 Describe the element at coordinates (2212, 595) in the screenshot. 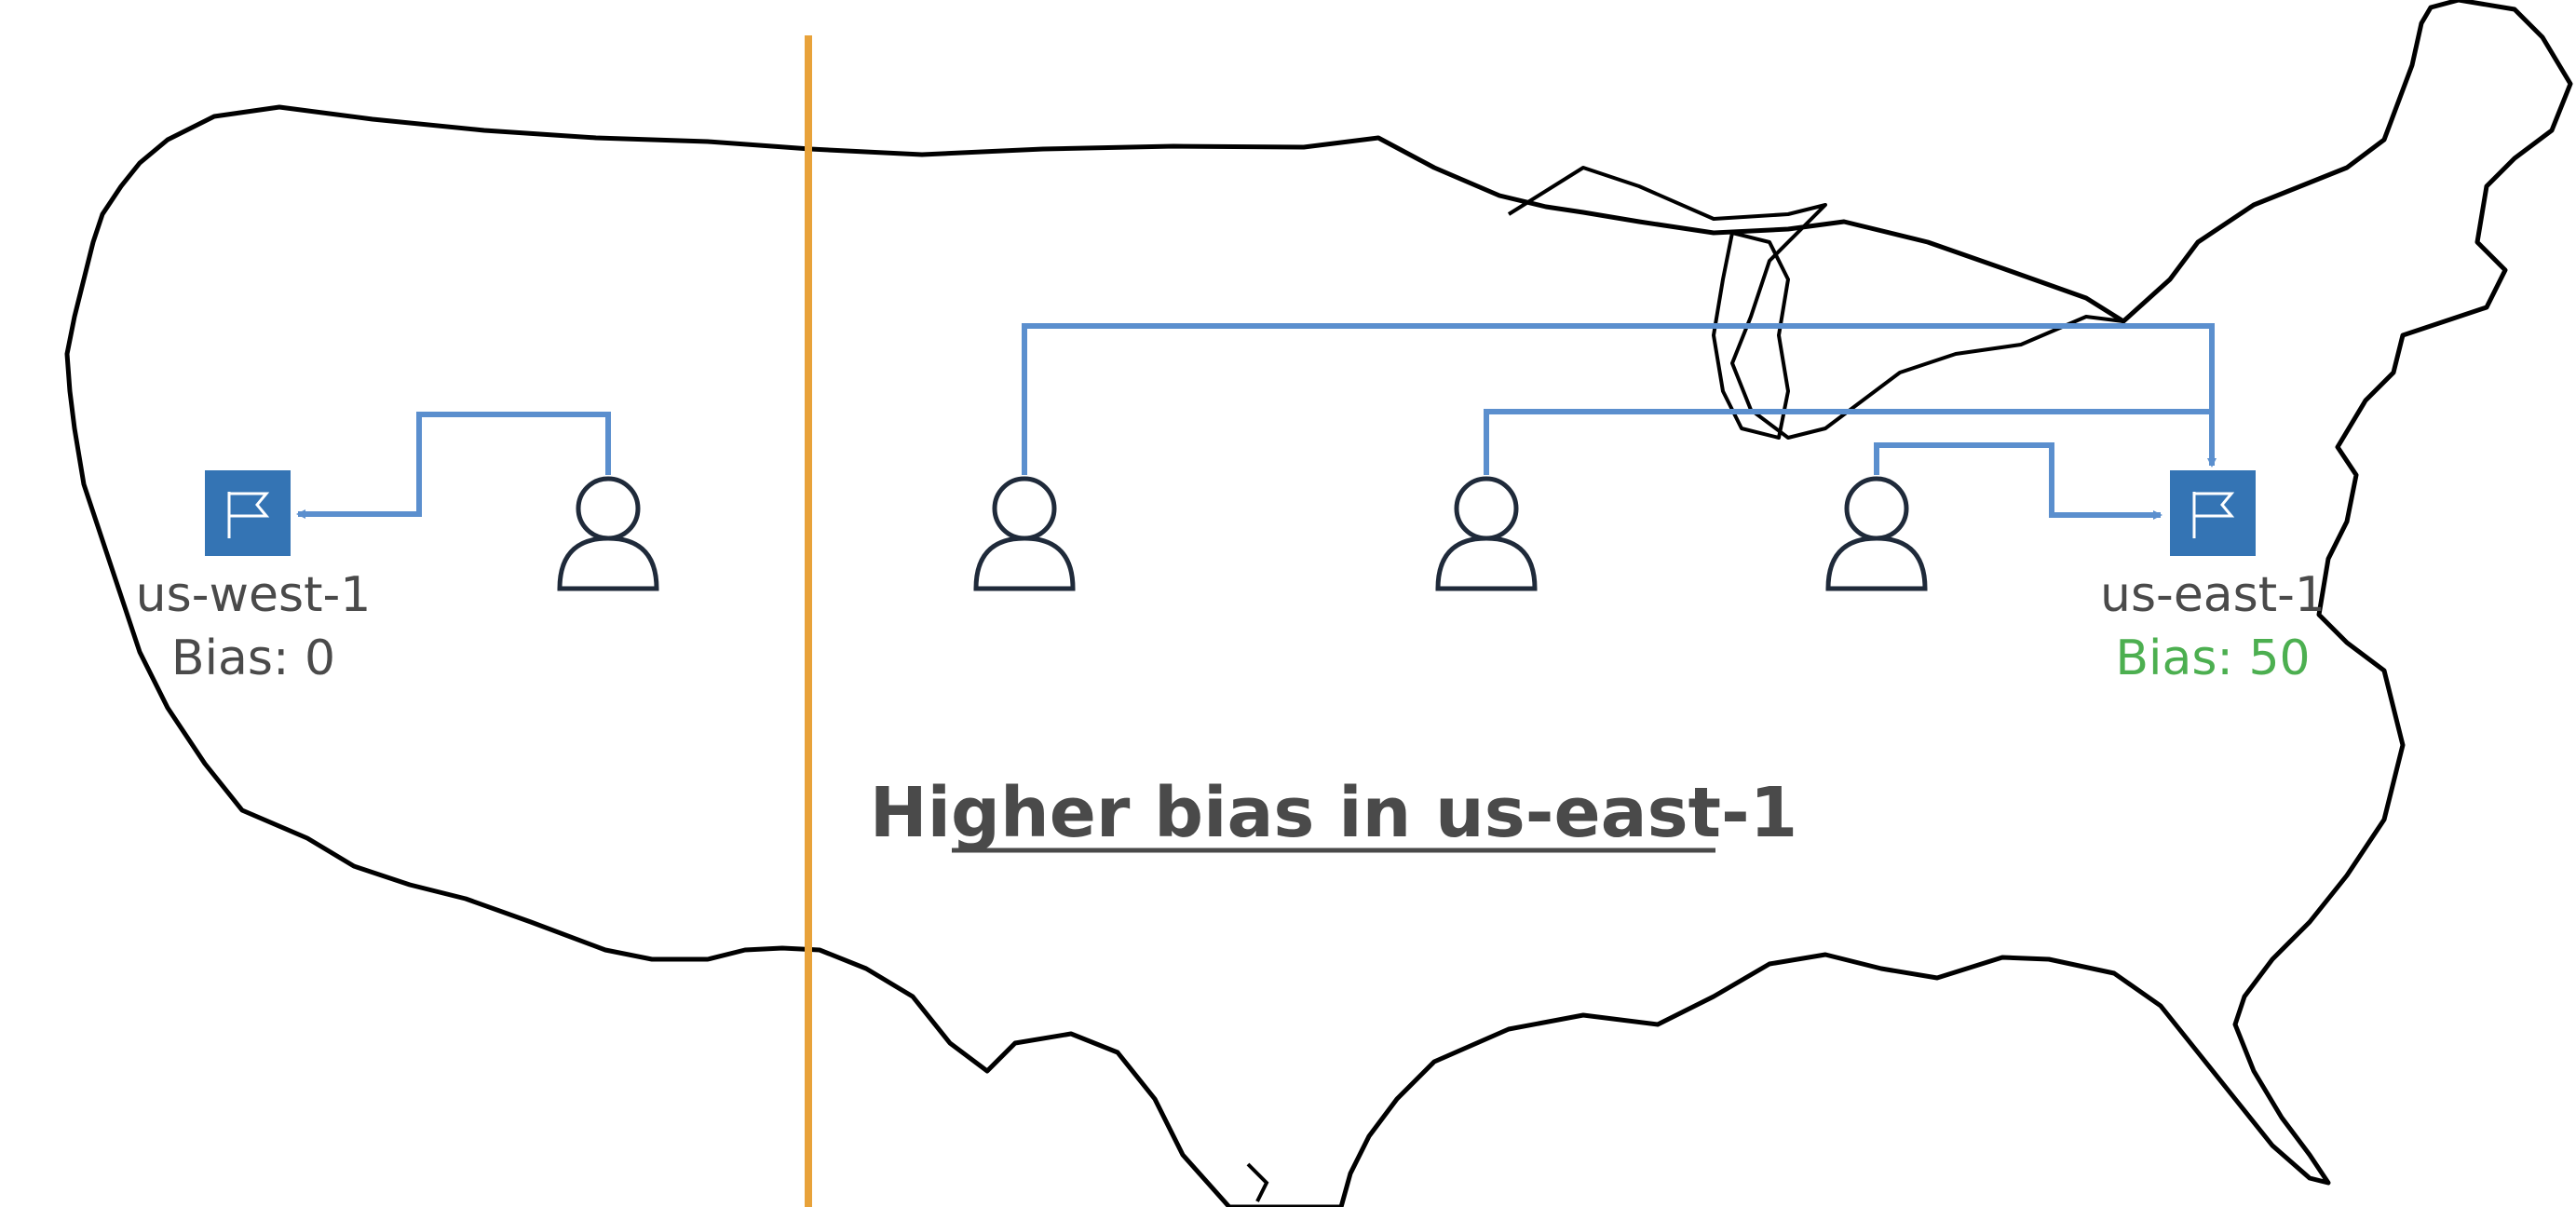

I see `region-name-us-east-1: us-east-1` at that location.